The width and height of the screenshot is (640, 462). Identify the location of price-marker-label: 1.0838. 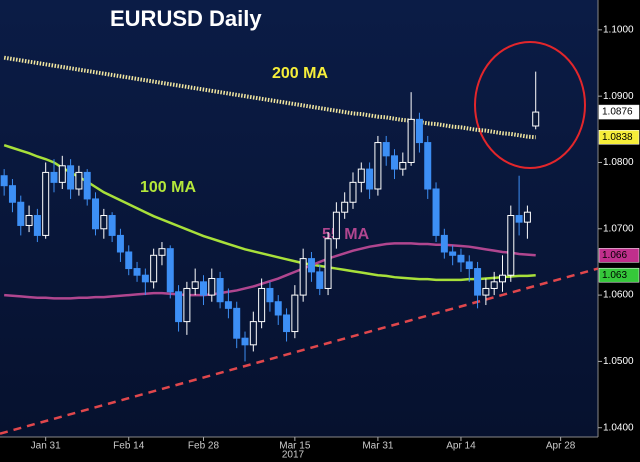
(617, 137).